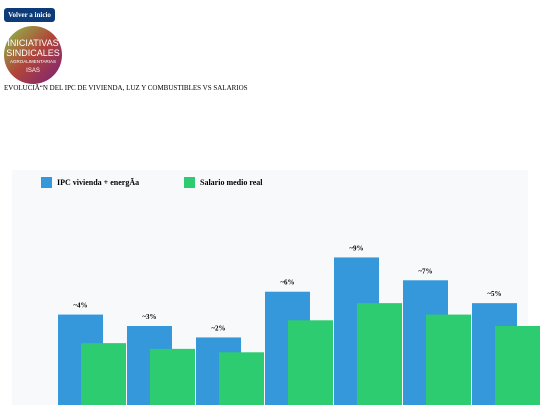  What do you see at coordinates (29, 15) in the screenshot?
I see `back-button: Volver a inicio` at bounding box center [29, 15].